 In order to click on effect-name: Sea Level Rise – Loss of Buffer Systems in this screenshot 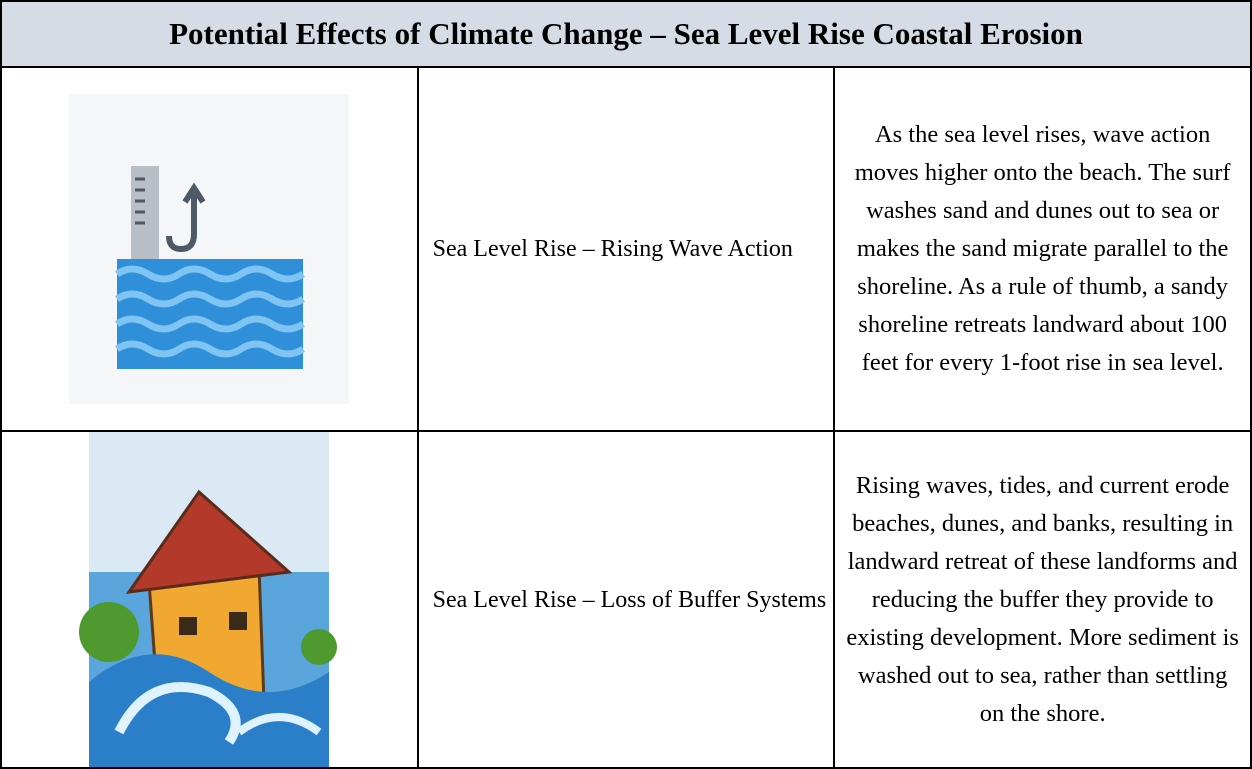, I will do `click(626, 599)`.